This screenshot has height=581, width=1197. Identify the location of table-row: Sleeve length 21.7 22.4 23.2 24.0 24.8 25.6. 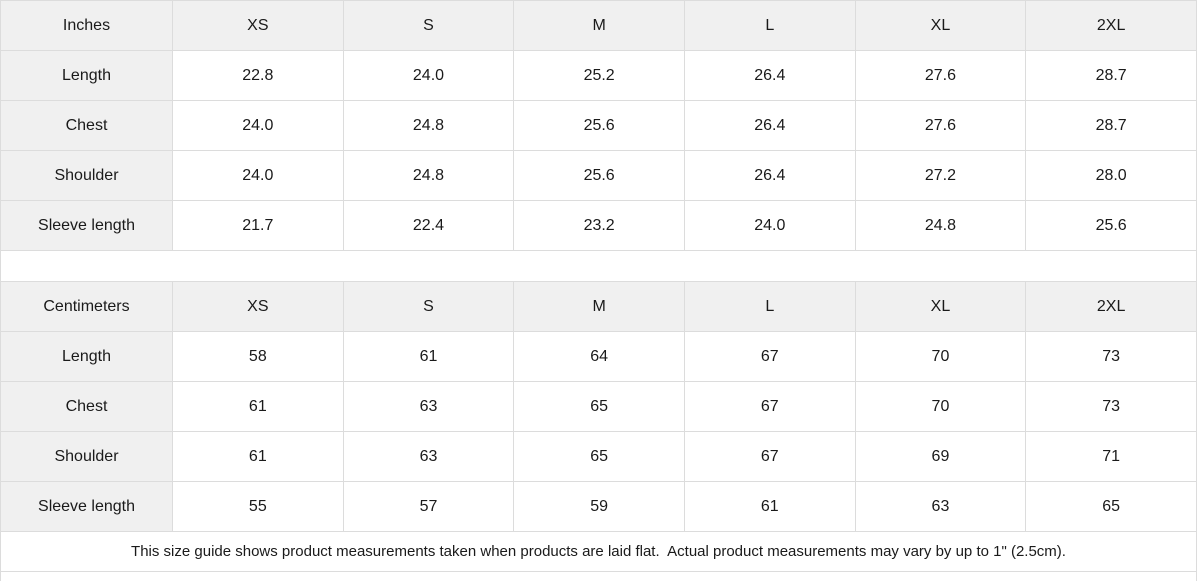
(598, 225).